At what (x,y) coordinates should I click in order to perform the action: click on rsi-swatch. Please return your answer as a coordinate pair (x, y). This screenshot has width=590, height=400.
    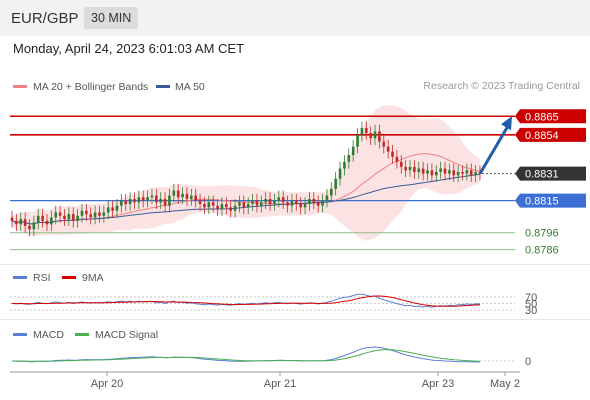
    Looking at the image, I should click on (20, 277).